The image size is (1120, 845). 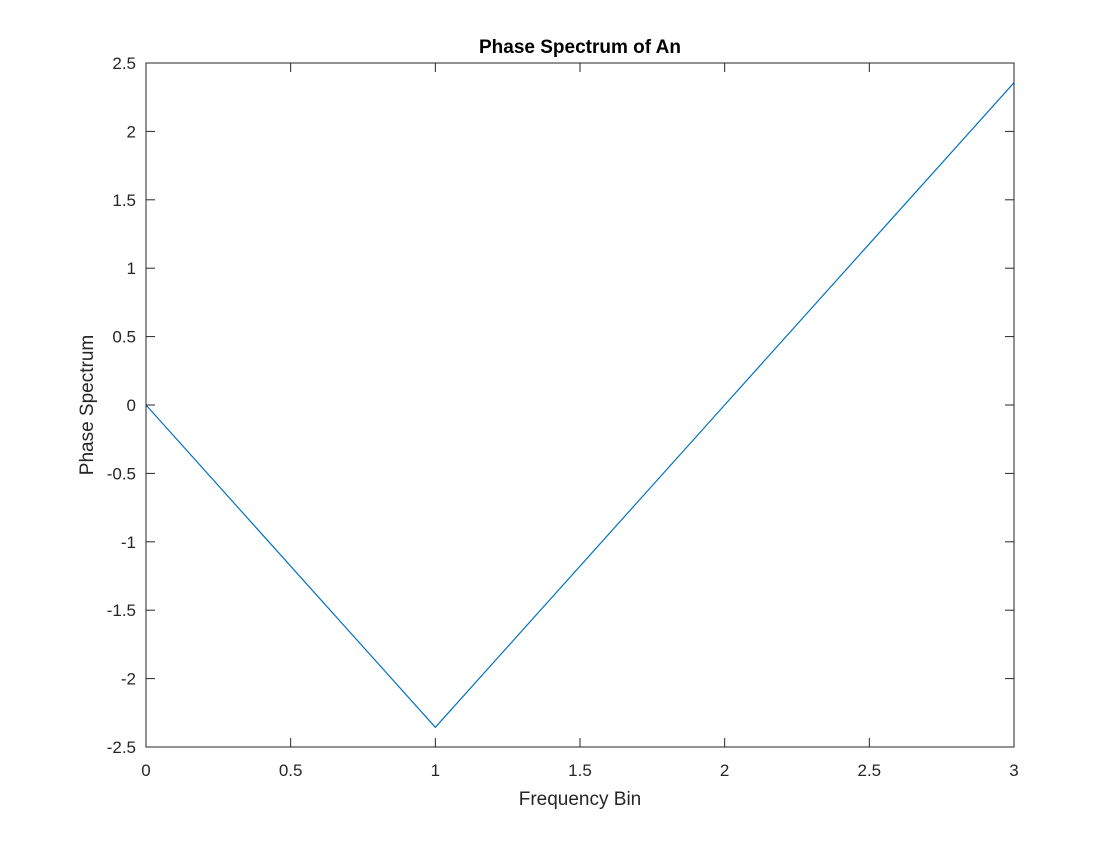 What do you see at coordinates (291, 770) in the screenshot?
I see `x-tick-label: 0.5` at bounding box center [291, 770].